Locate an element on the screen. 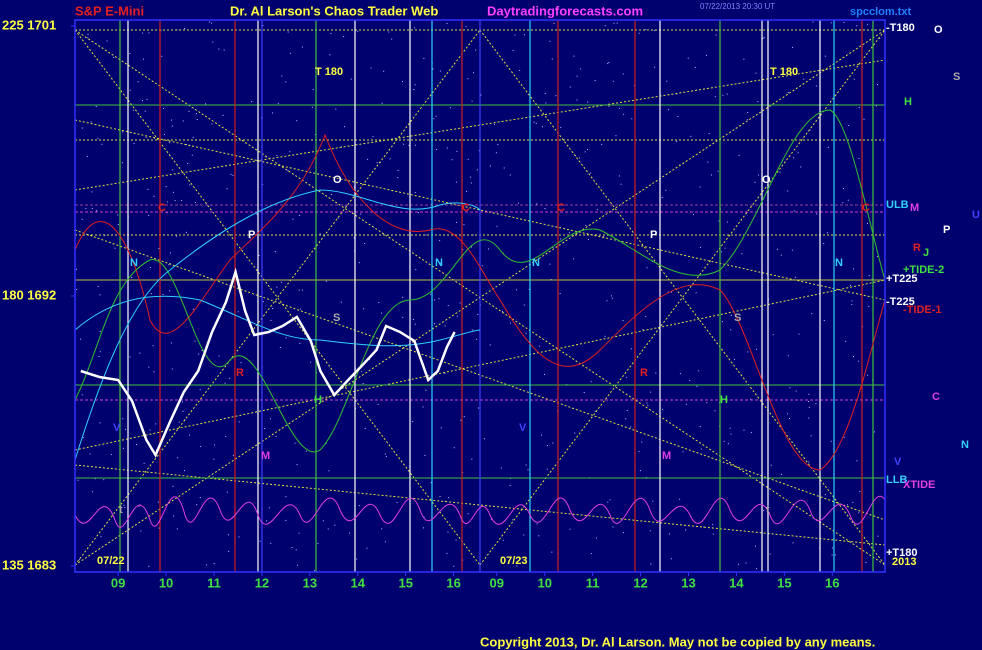 This screenshot has height=650, width=982. x-tick-label: 16 is located at coordinates (832, 582).